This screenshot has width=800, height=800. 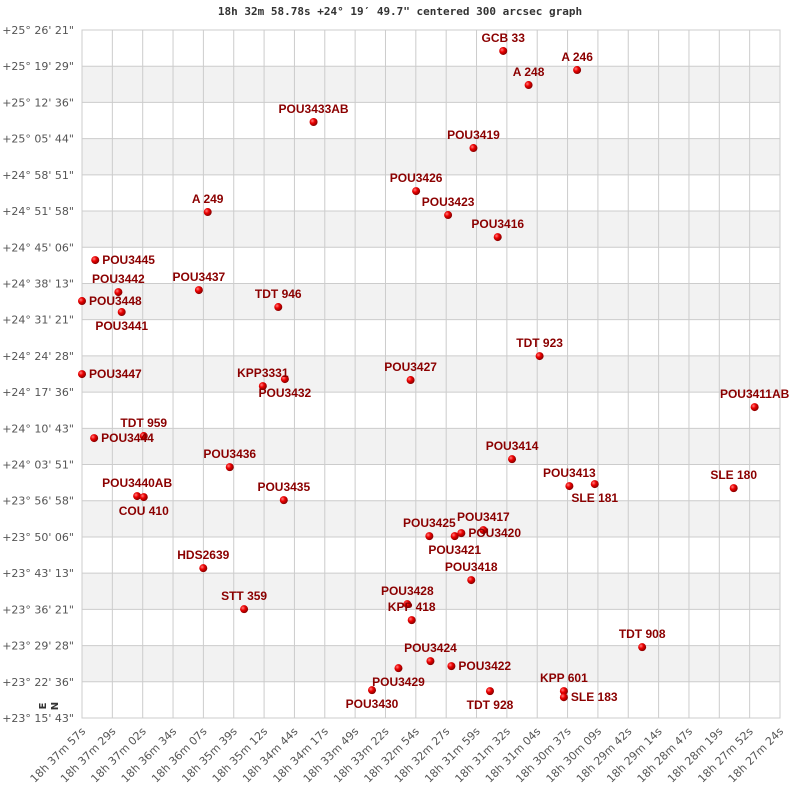 I want to click on y-tick-label: +24° 10' 43", so click(x=38, y=428).